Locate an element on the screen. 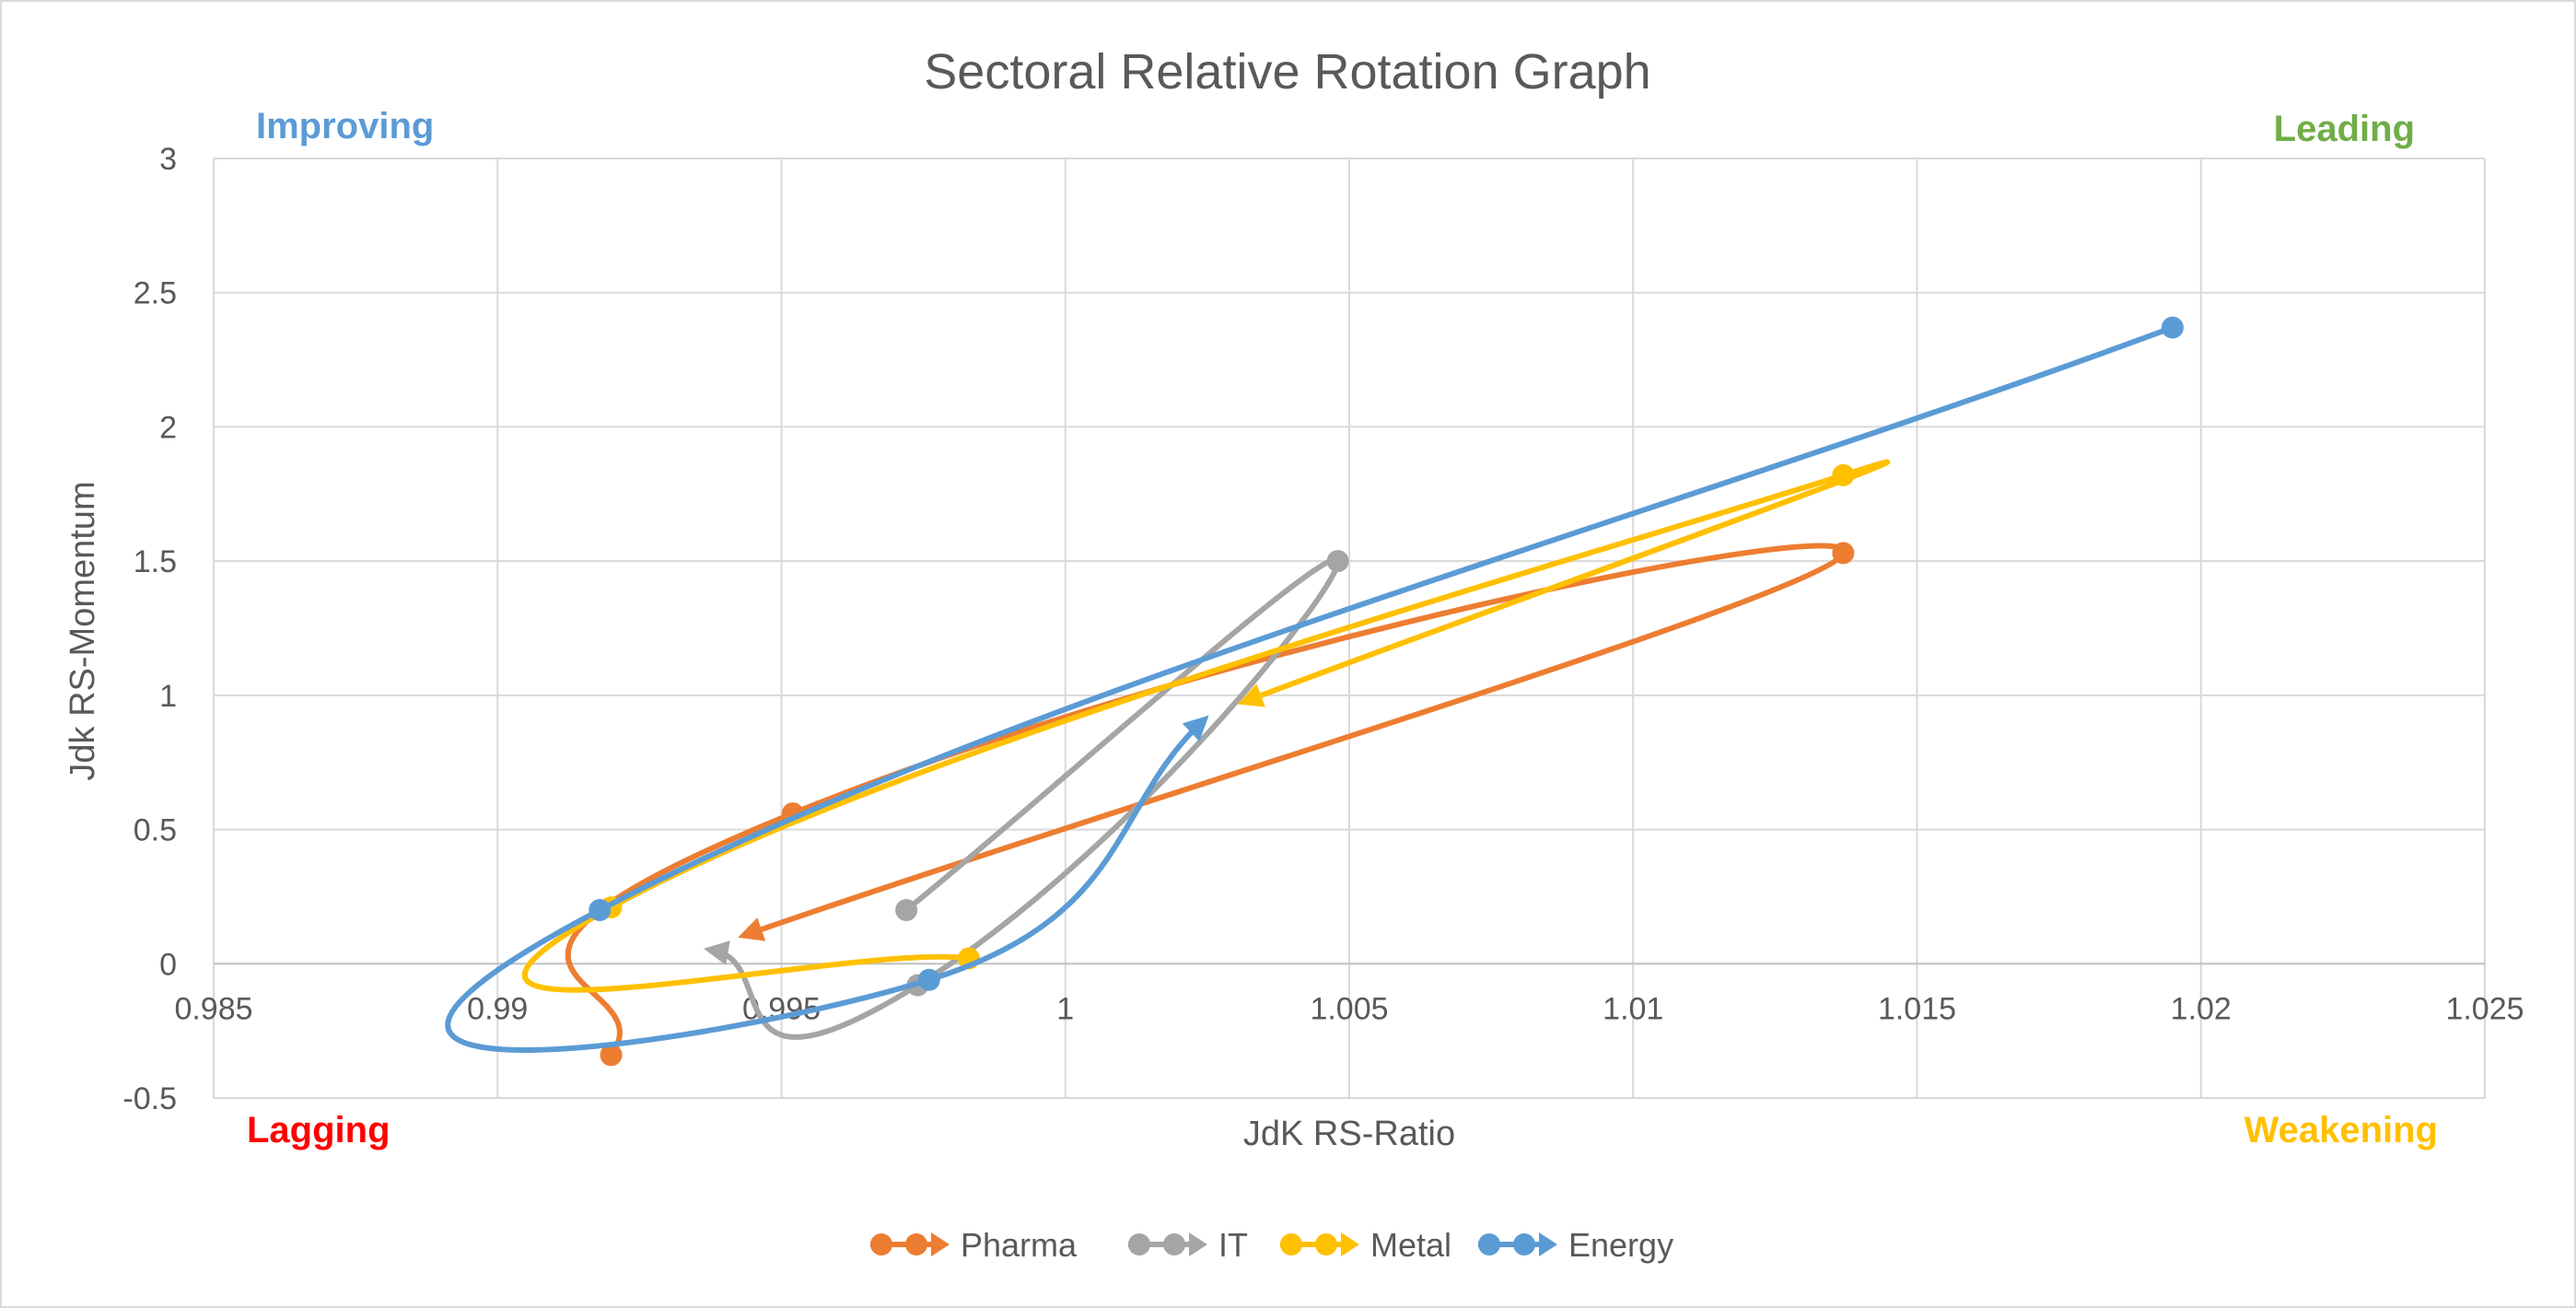 Image resolution: width=2576 pixels, height=1308 pixels. legend-item-pharma: Pharma is located at coordinates (974, 1245).